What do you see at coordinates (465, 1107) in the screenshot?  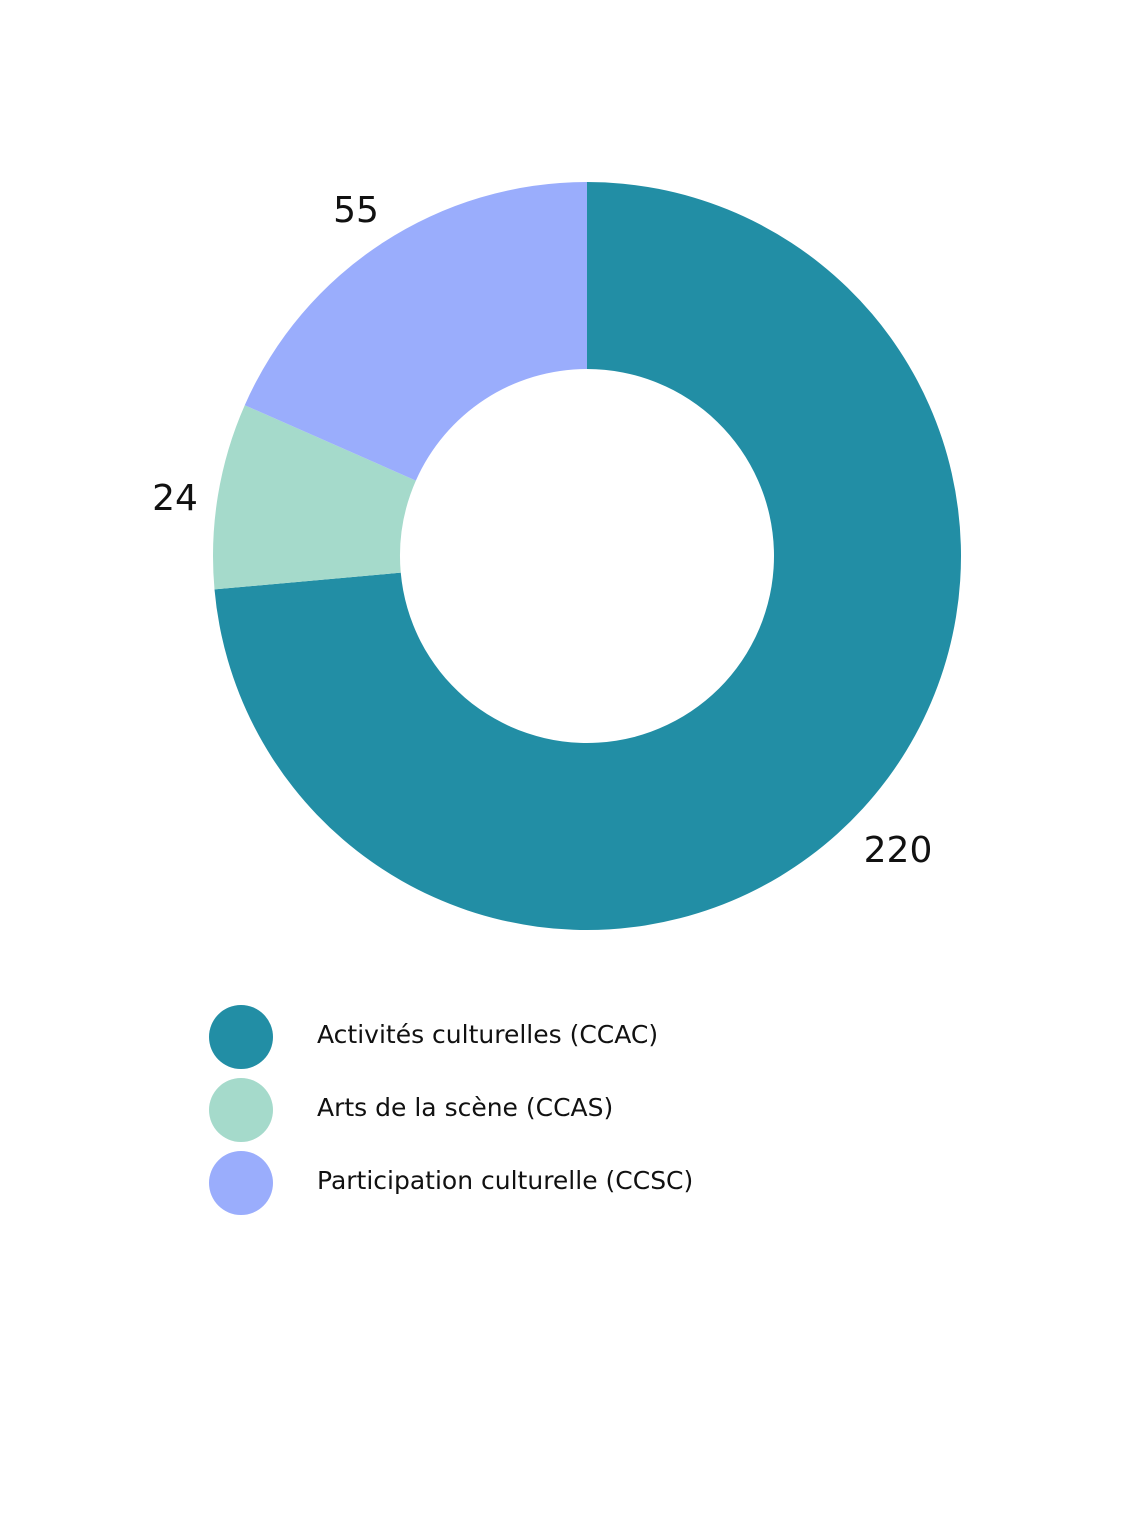 I see `legend-label-ccas: Arts de la scène (CCAS)` at bounding box center [465, 1107].